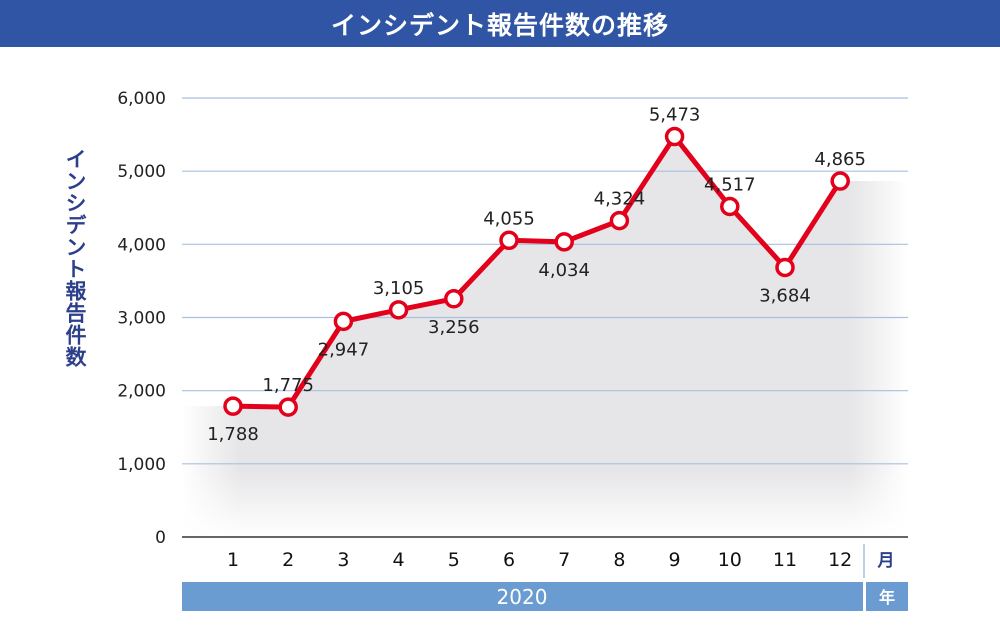 This screenshot has width=1000, height=630. What do you see at coordinates (675, 115) in the screenshot?
I see `data-label: 5,473` at bounding box center [675, 115].